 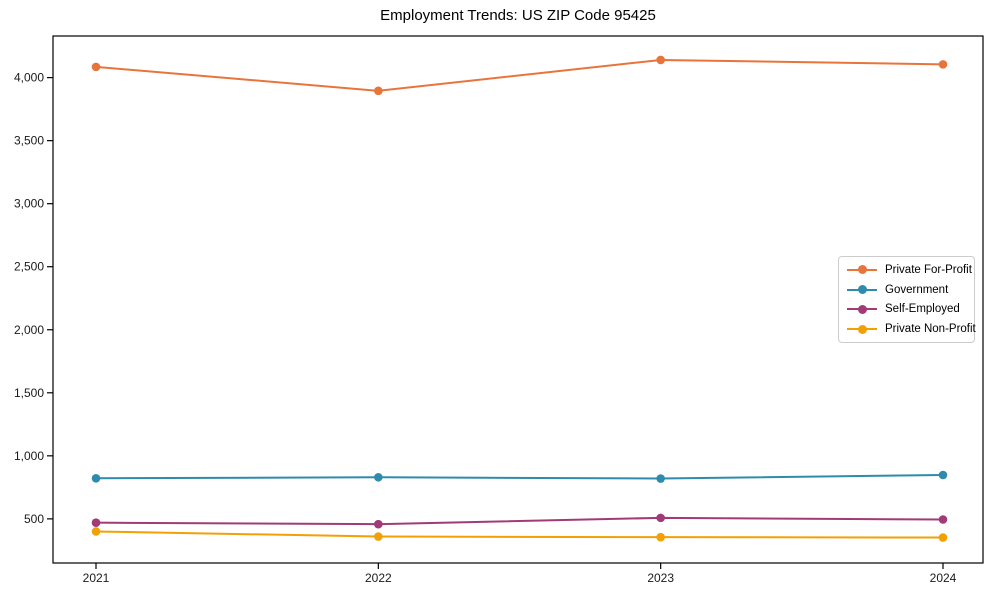 I want to click on y-tick-label: 4,000, so click(x=29, y=78).